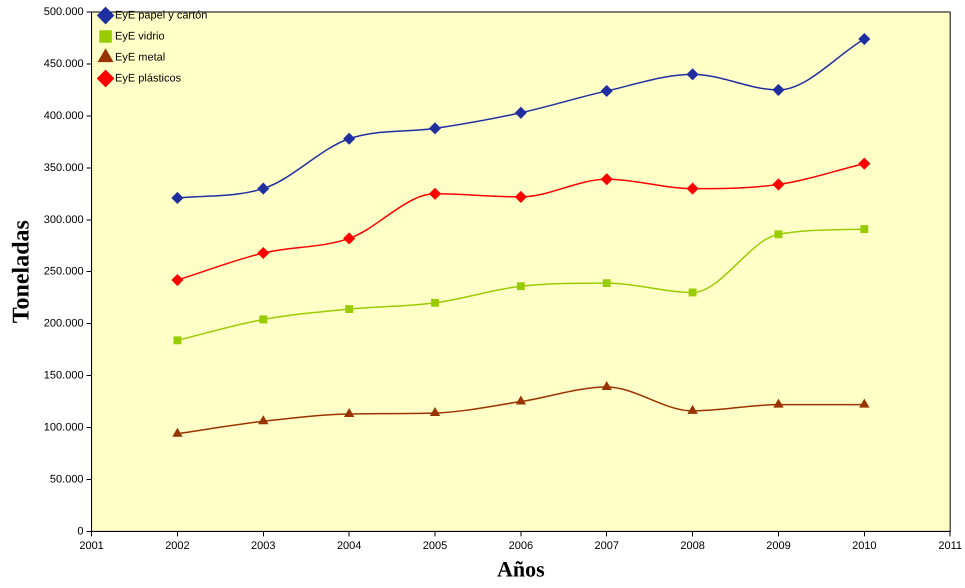  What do you see at coordinates (64, 168) in the screenshot?
I see `y-tick-label: 350.000` at bounding box center [64, 168].